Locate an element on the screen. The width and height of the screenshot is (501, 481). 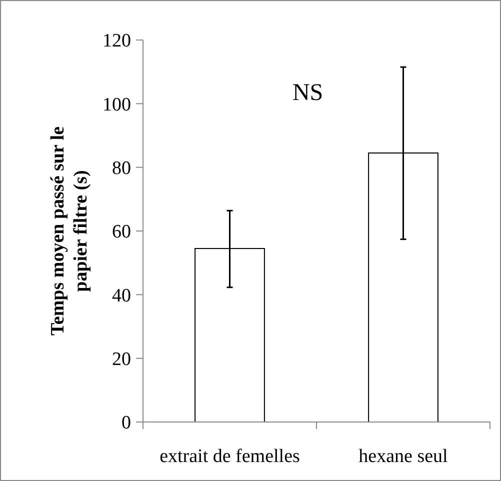
y-tick-label: 60 is located at coordinates (121, 232).